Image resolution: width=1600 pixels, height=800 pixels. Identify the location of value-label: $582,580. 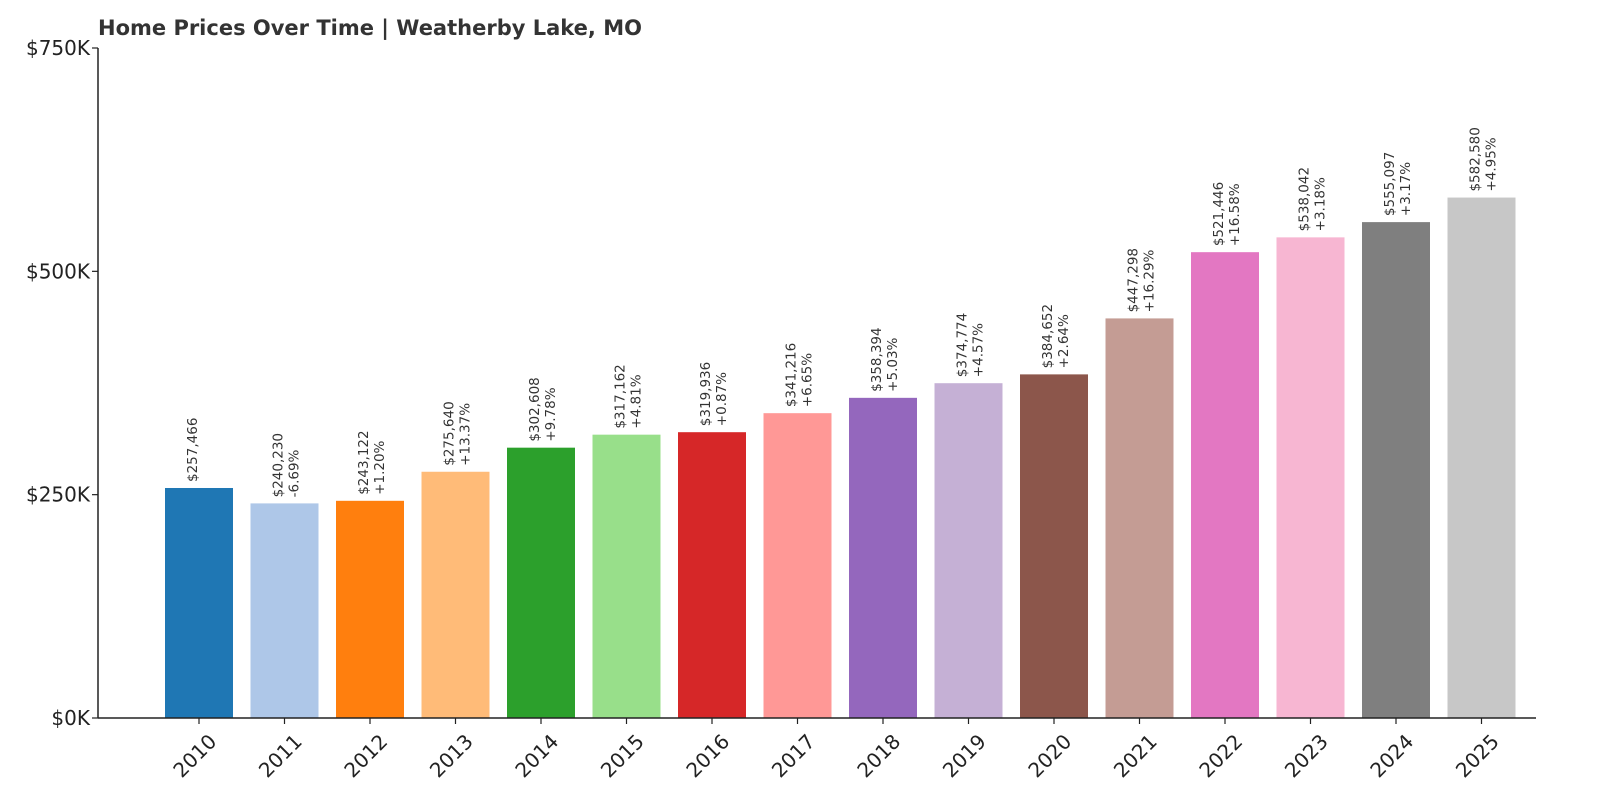
(1476, 159).